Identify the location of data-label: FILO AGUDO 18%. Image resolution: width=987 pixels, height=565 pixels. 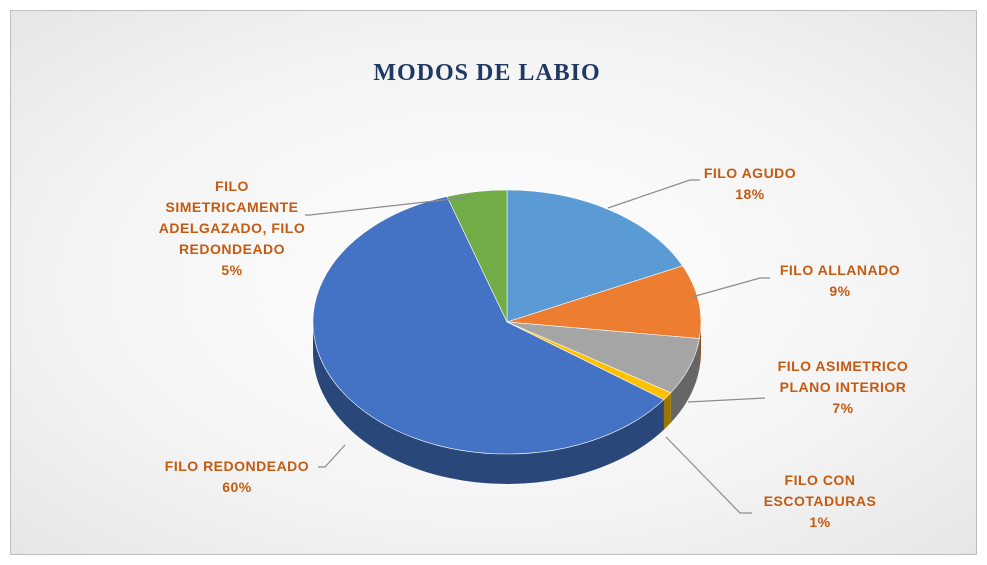
(750, 184).